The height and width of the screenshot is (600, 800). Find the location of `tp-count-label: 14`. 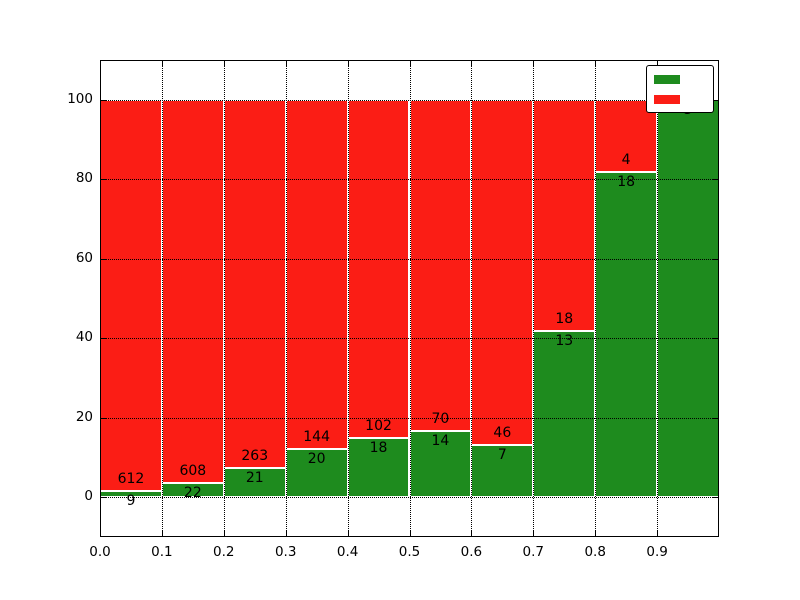

tp-count-label: 14 is located at coordinates (440, 440).